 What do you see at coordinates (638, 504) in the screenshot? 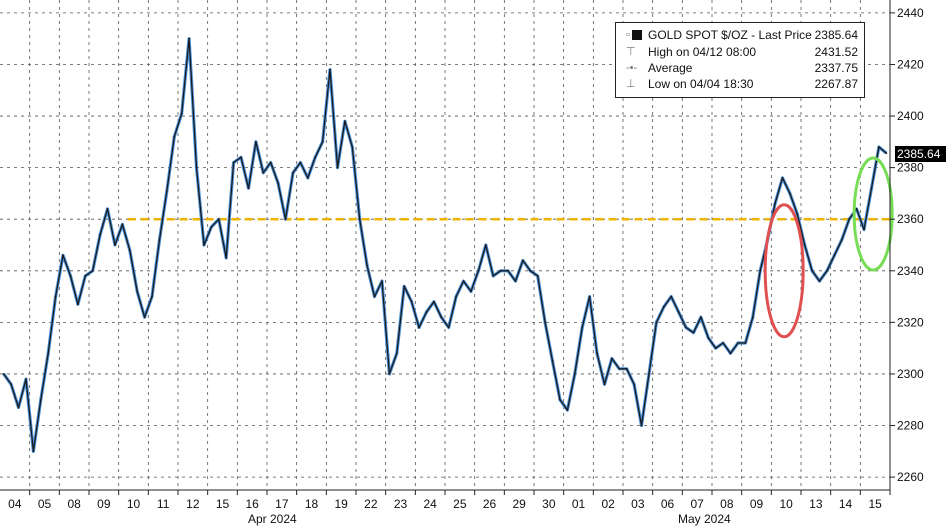
I see `x-tick-label: 03` at bounding box center [638, 504].